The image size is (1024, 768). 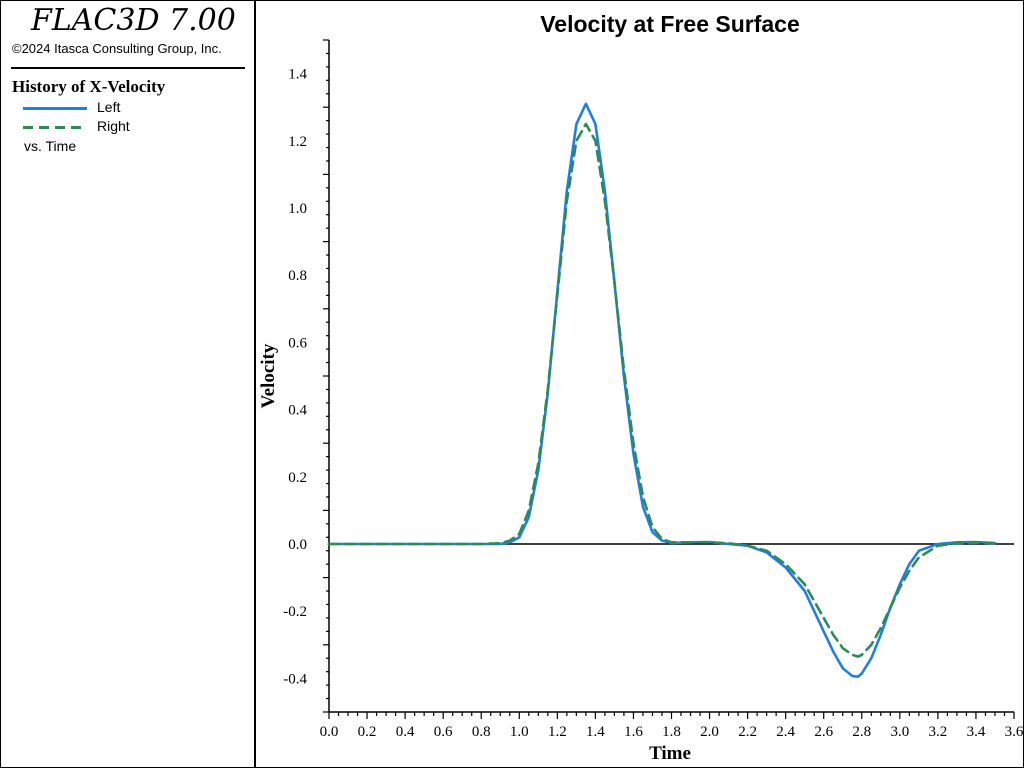 I want to click on x-tick-label: 3.4, so click(x=976, y=732).